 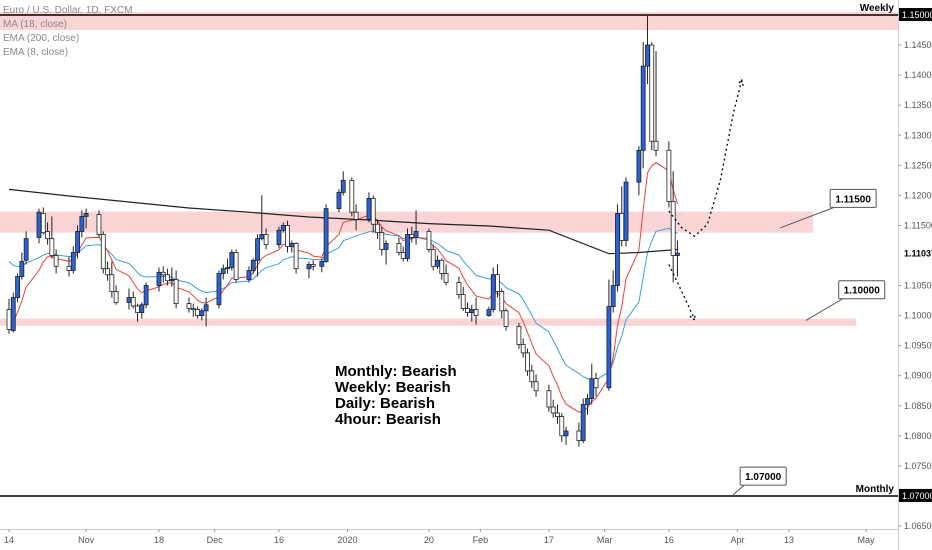 I want to click on callout-1: 1.10000, so click(x=845, y=300).